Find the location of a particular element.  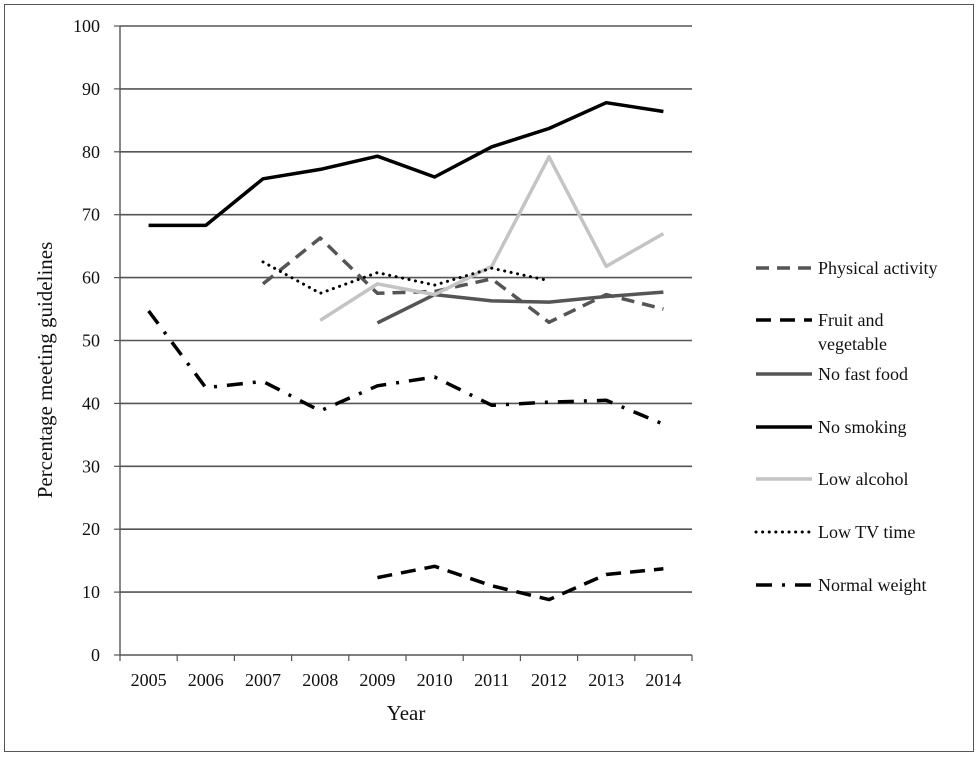

y-tick-label: 60 is located at coordinates (91, 278).